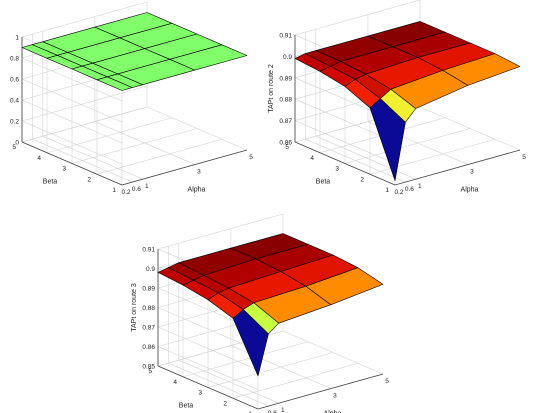  What do you see at coordinates (17, 38) in the screenshot?
I see `z-tick-label: 1` at bounding box center [17, 38].